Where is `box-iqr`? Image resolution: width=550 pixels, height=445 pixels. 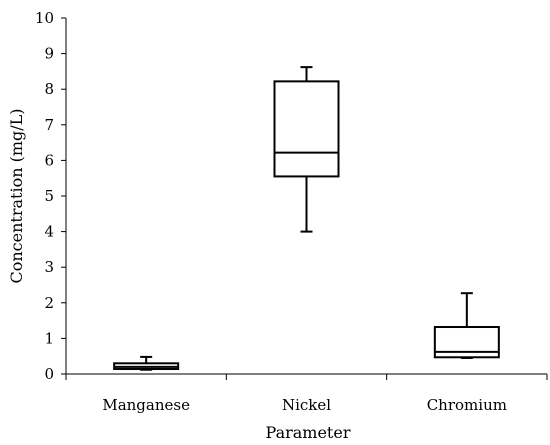 box-iqr is located at coordinates (306, 129).